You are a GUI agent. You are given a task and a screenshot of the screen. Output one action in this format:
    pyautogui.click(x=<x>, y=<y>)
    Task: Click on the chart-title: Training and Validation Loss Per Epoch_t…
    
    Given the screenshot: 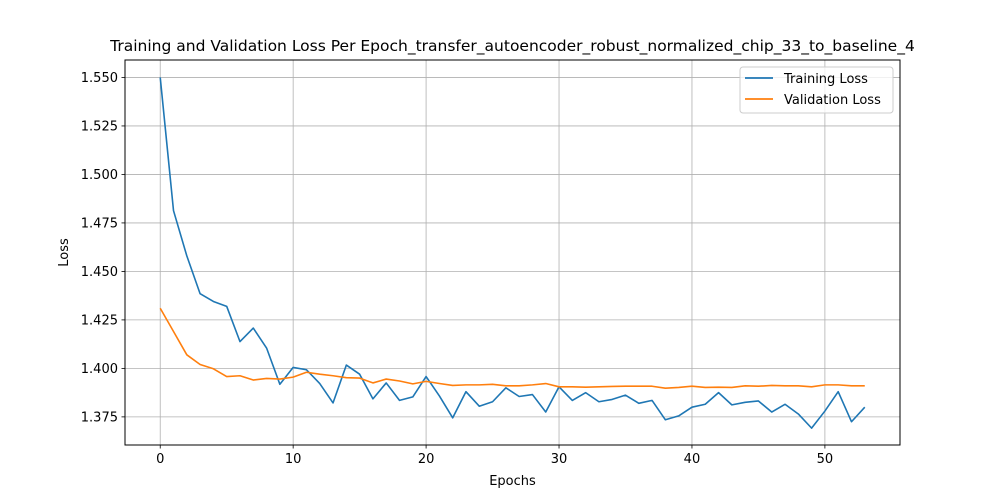 What is the action you would take?
    pyautogui.click(x=512, y=46)
    